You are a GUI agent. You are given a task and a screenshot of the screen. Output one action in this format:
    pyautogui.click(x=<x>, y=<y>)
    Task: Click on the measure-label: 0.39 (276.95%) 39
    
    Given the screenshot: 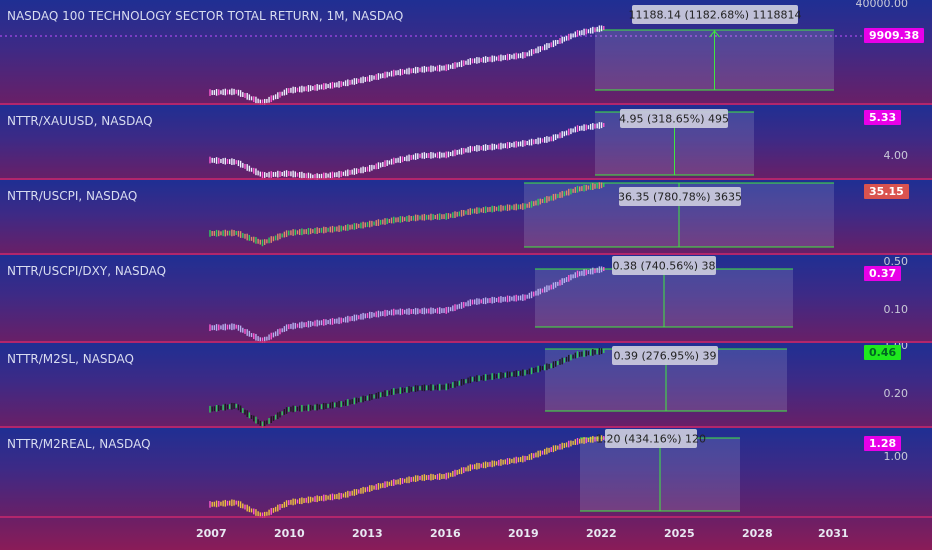 What is the action you would take?
    pyautogui.click(x=664, y=356)
    